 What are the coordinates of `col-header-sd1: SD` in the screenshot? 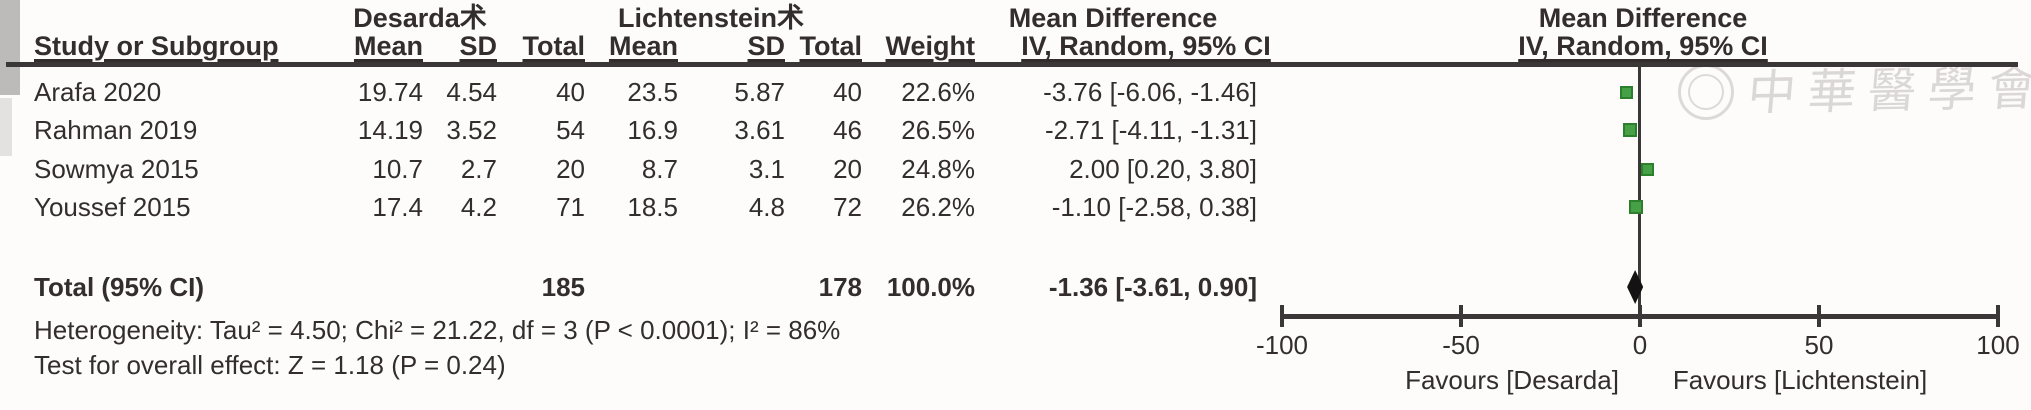 It's located at (478, 46).